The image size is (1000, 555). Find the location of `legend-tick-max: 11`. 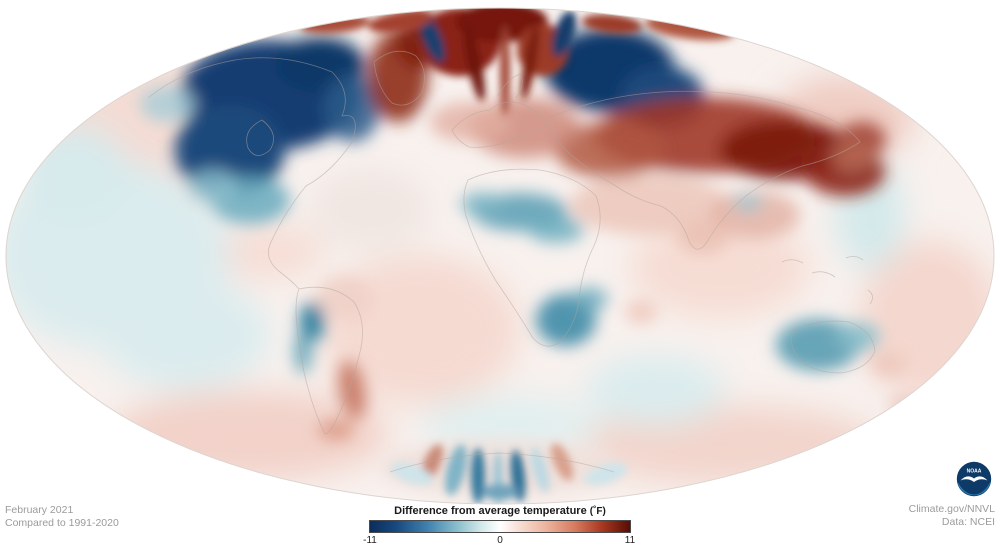

legend-tick-max: 11 is located at coordinates (630, 540).